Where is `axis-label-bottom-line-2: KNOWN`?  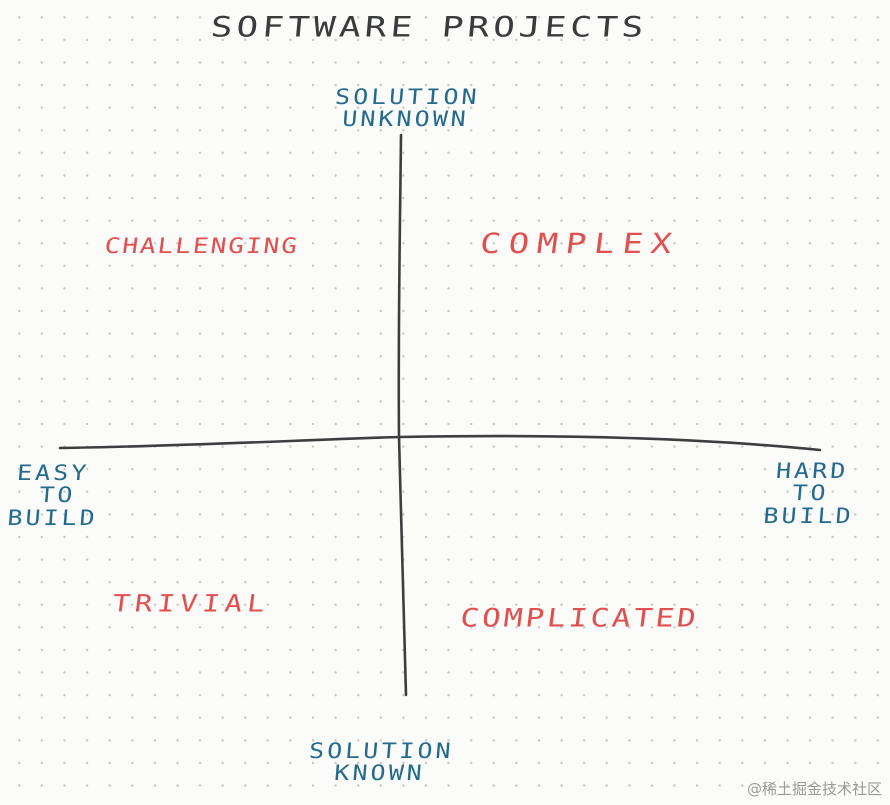 axis-label-bottom-line-2: KNOWN is located at coordinates (379, 773).